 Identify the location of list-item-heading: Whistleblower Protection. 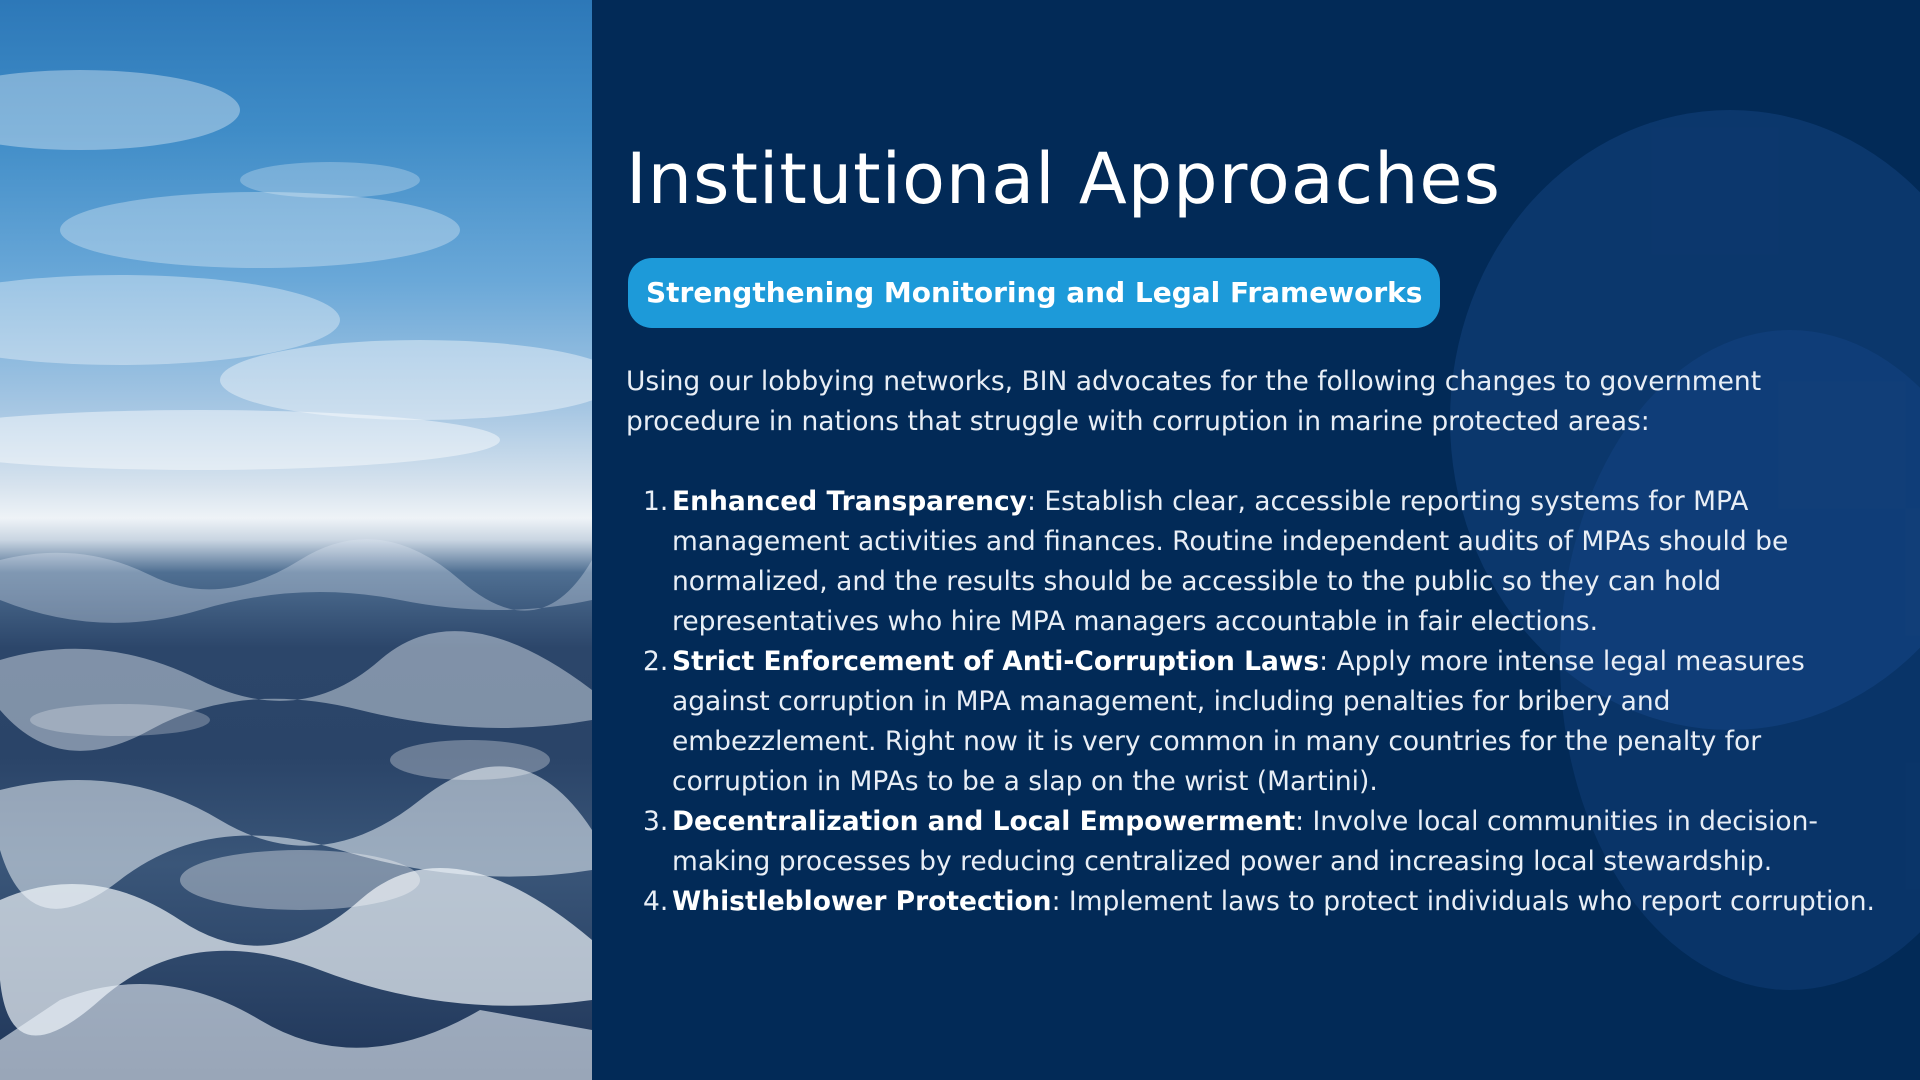
(862, 901).